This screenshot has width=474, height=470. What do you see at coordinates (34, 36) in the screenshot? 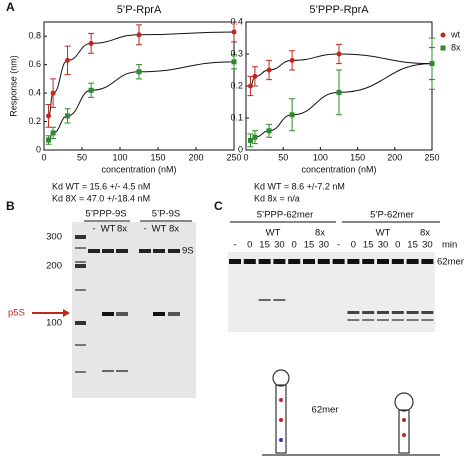
I see `y-tick-label: 0.8` at bounding box center [34, 36].